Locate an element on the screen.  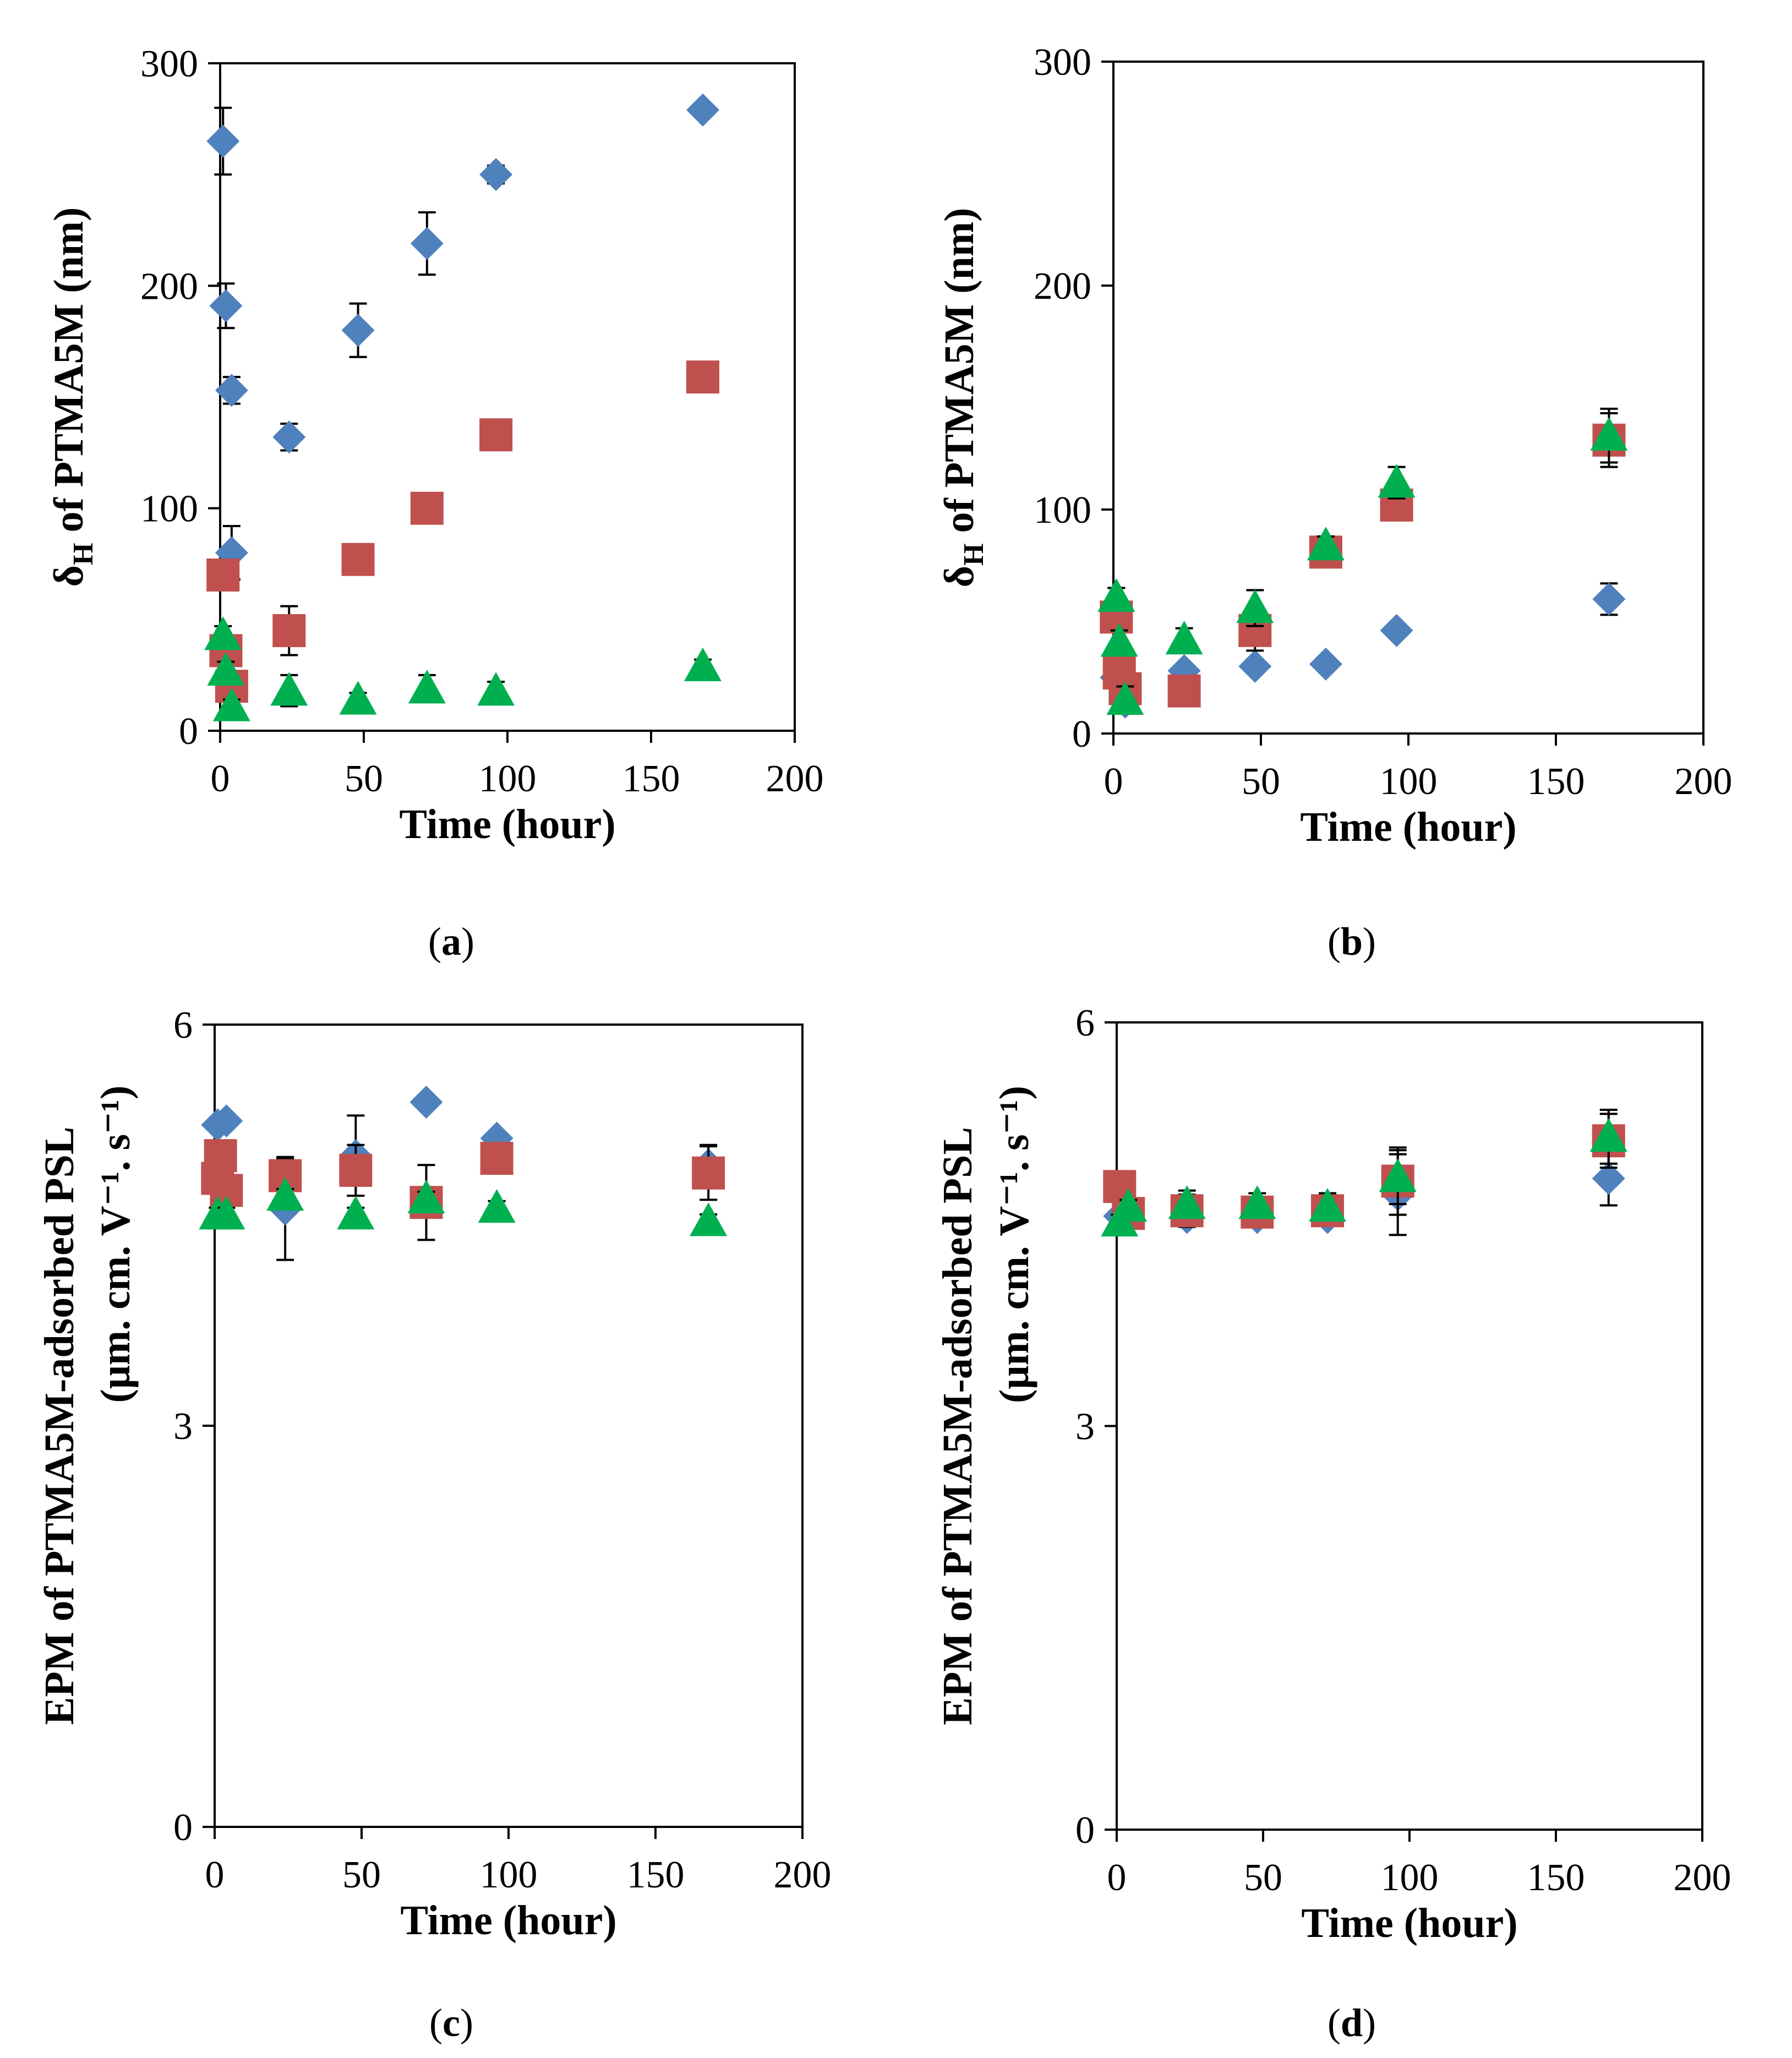
series-series_a is located at coordinates (463, 337).